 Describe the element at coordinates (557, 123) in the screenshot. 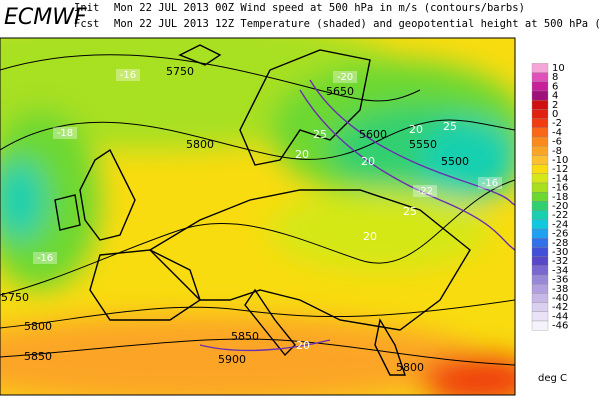

I see `colorbar-label: -2` at that location.